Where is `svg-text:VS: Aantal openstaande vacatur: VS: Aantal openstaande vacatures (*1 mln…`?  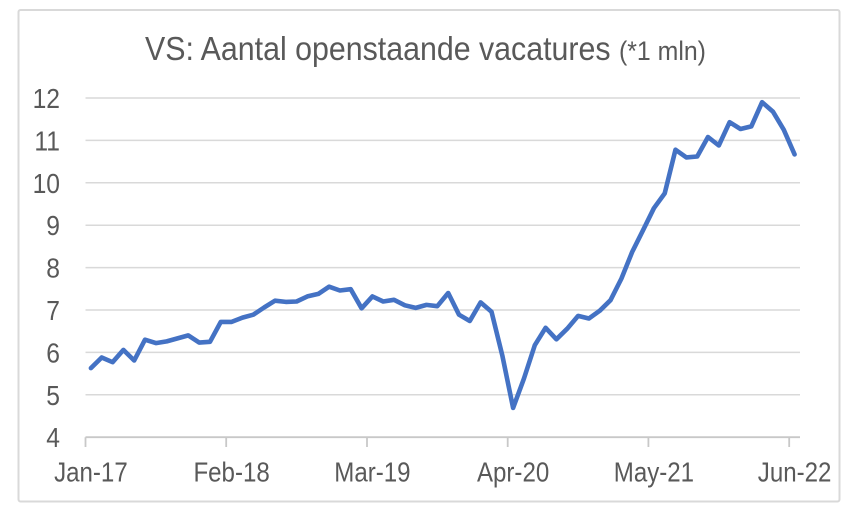 svg-text:VS: Aantal openstaande vacatur: VS: Aantal openstaande vacatures (*1 mln… is located at coordinates (425, 48).